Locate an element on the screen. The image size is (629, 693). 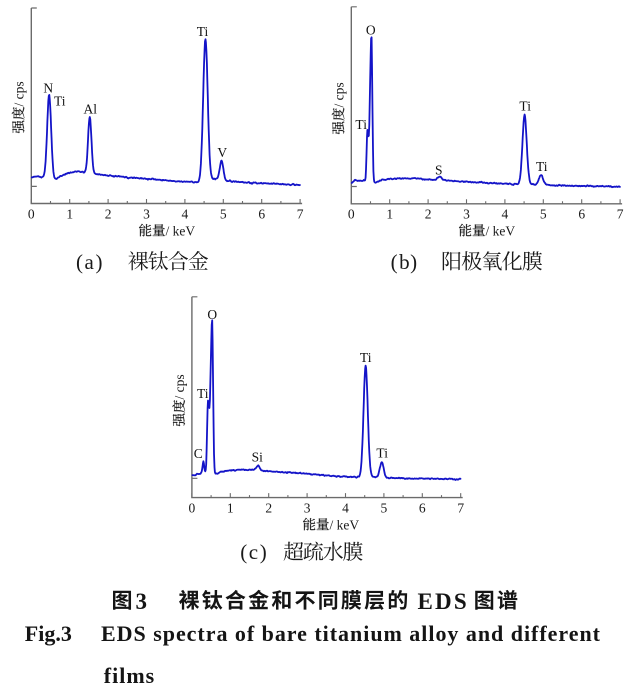
svg-text: N is located at coordinates (48, 87).